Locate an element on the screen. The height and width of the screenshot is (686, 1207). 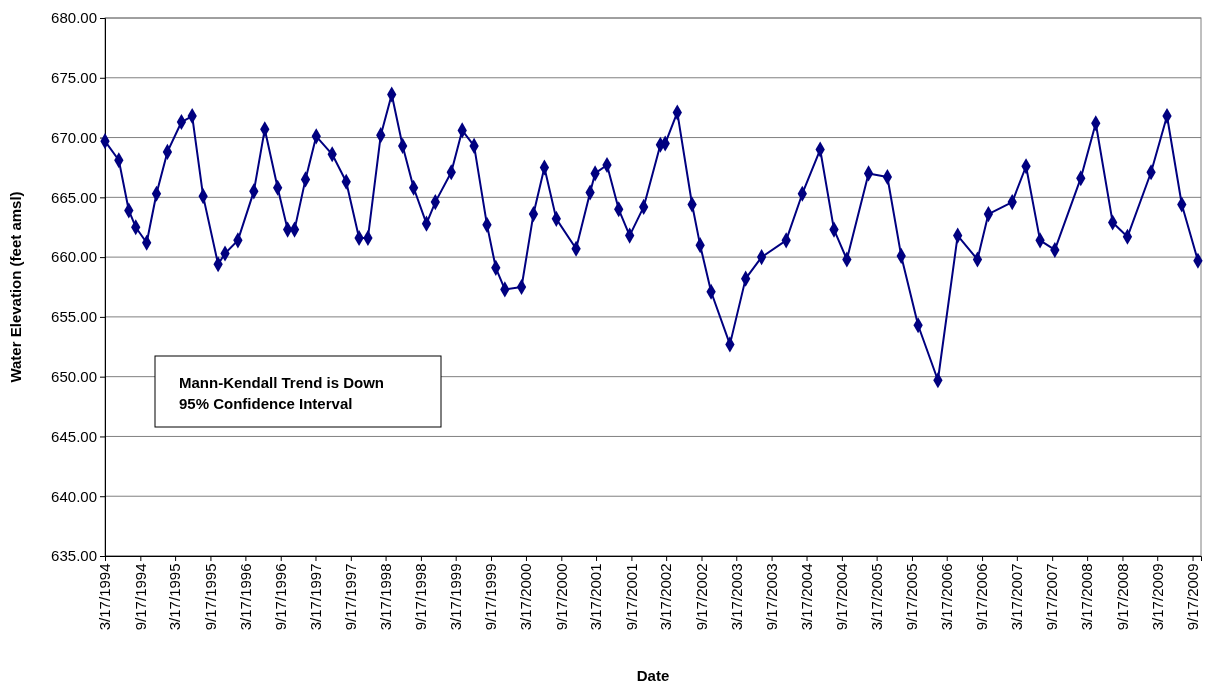
y-tick-label: 680.00 is located at coordinates (74, 18).